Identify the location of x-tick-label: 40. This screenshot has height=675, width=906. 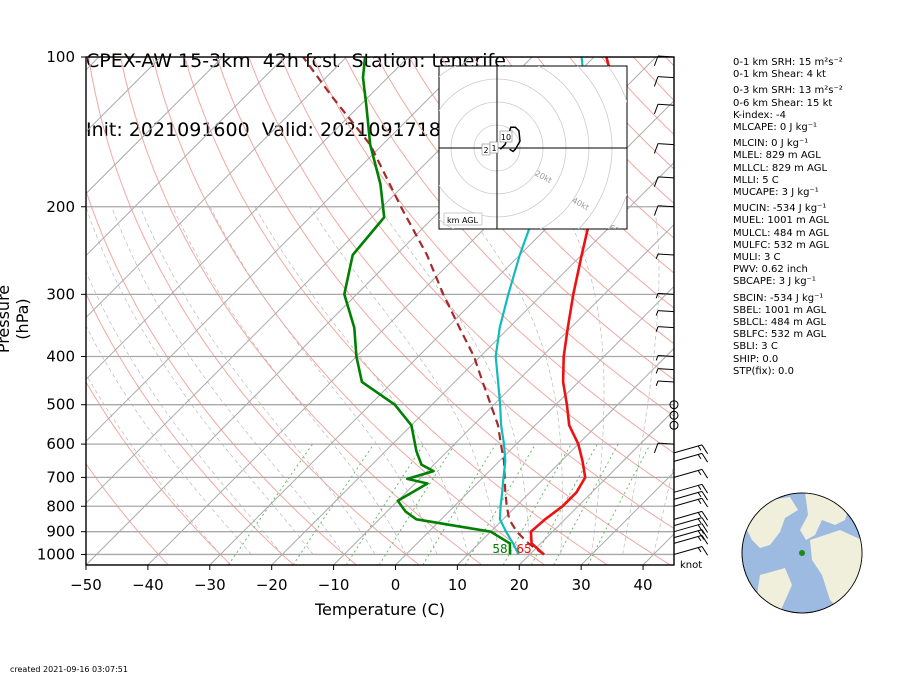
(643, 585).